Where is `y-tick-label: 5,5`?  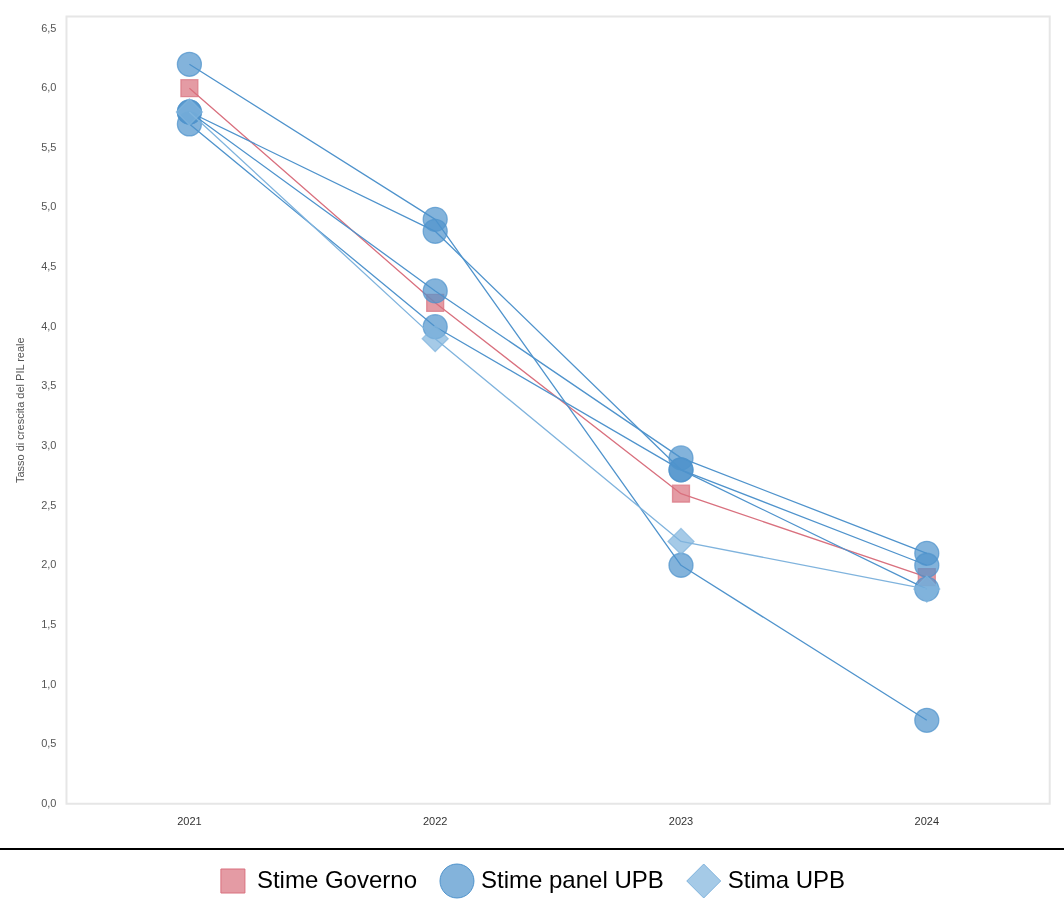 y-tick-label: 5,5 is located at coordinates (49, 146).